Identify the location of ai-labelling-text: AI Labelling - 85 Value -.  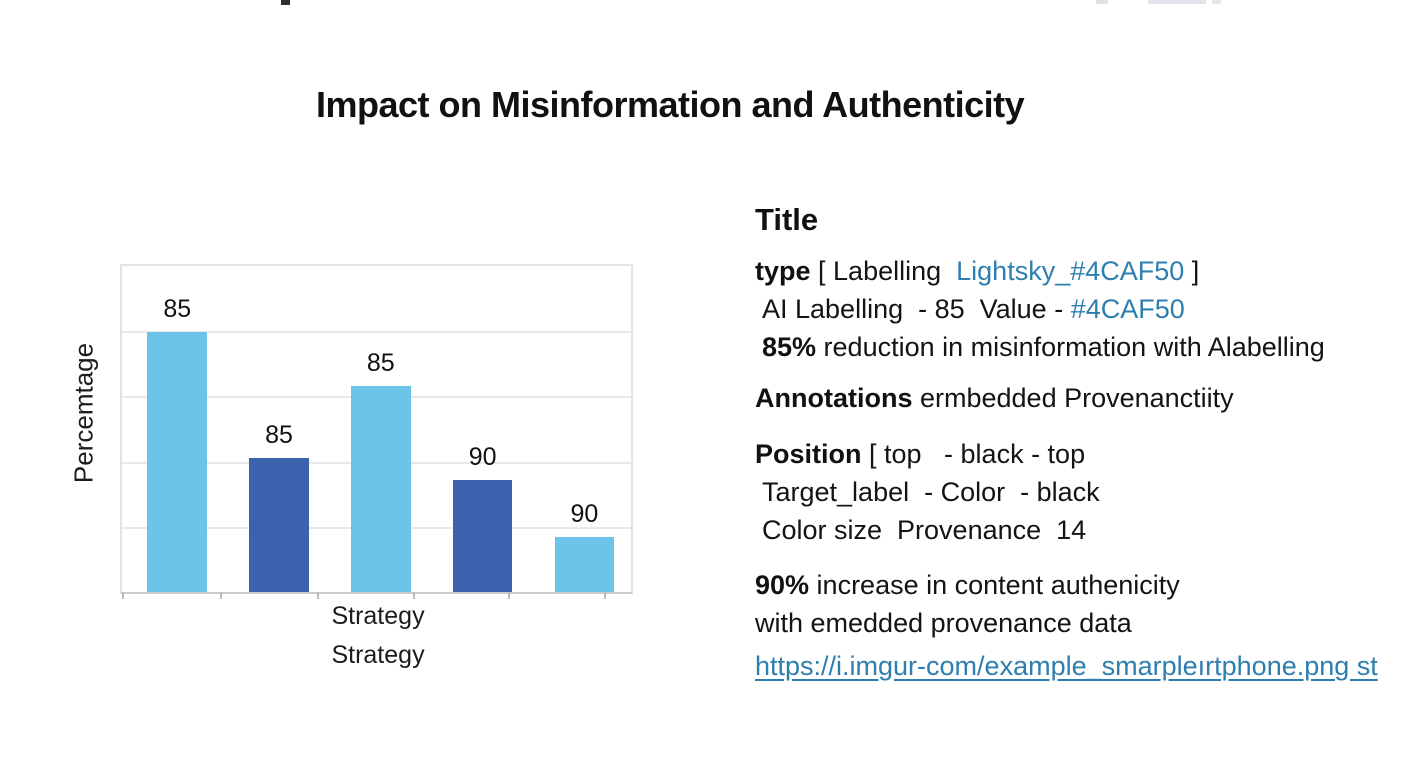
(916, 309).